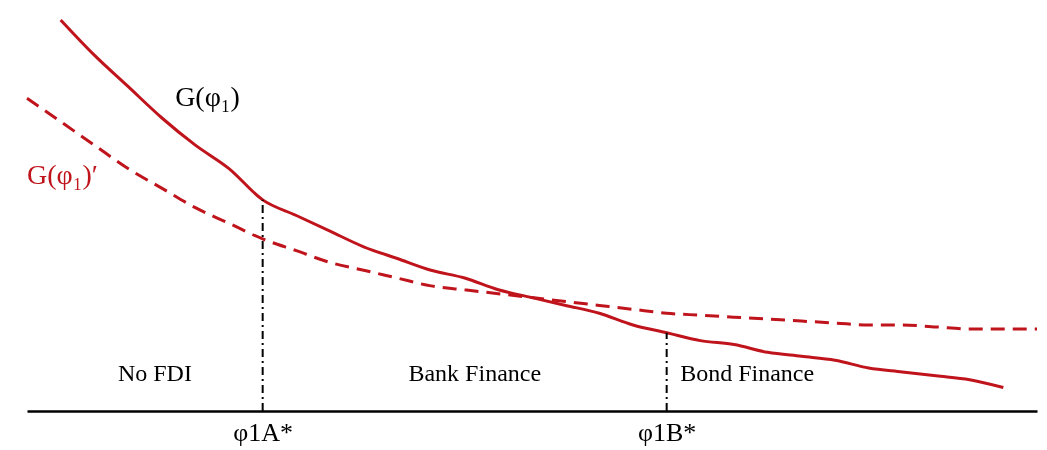  I want to click on annotation: No FDI, so click(154, 372).